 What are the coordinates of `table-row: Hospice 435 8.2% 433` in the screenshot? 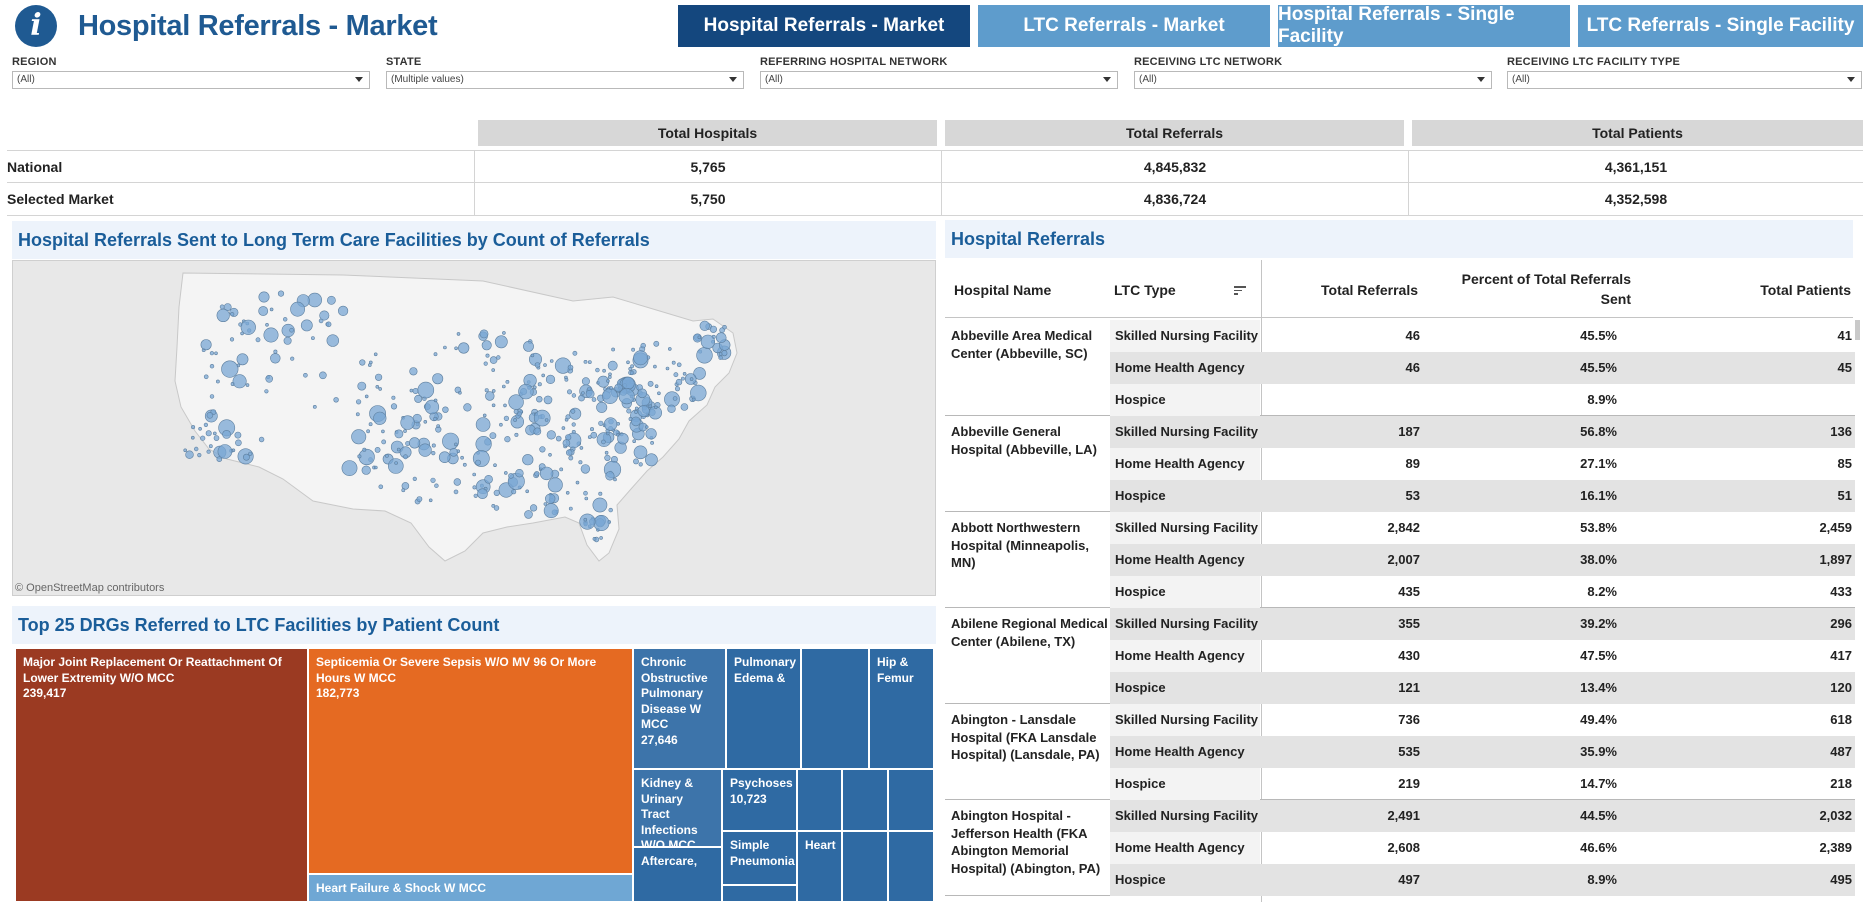 It's located at (1482, 592).